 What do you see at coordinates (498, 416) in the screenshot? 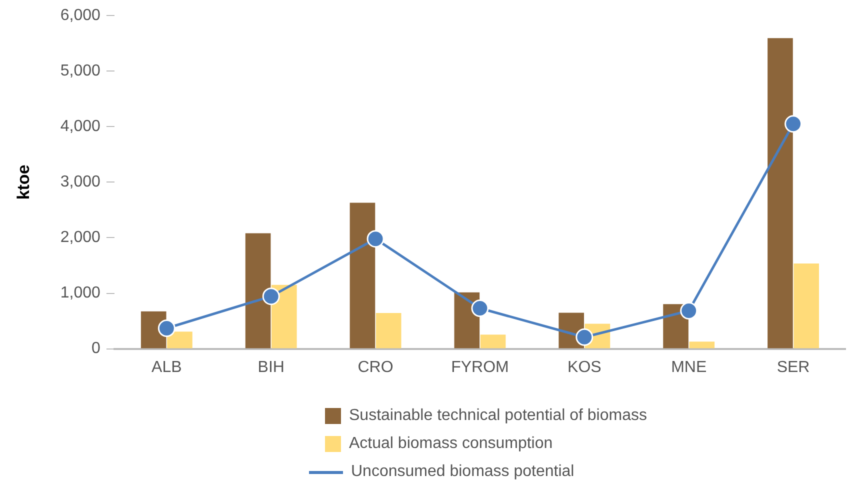
I see `legend-label: Sustainable technical potential of biomass` at bounding box center [498, 416].